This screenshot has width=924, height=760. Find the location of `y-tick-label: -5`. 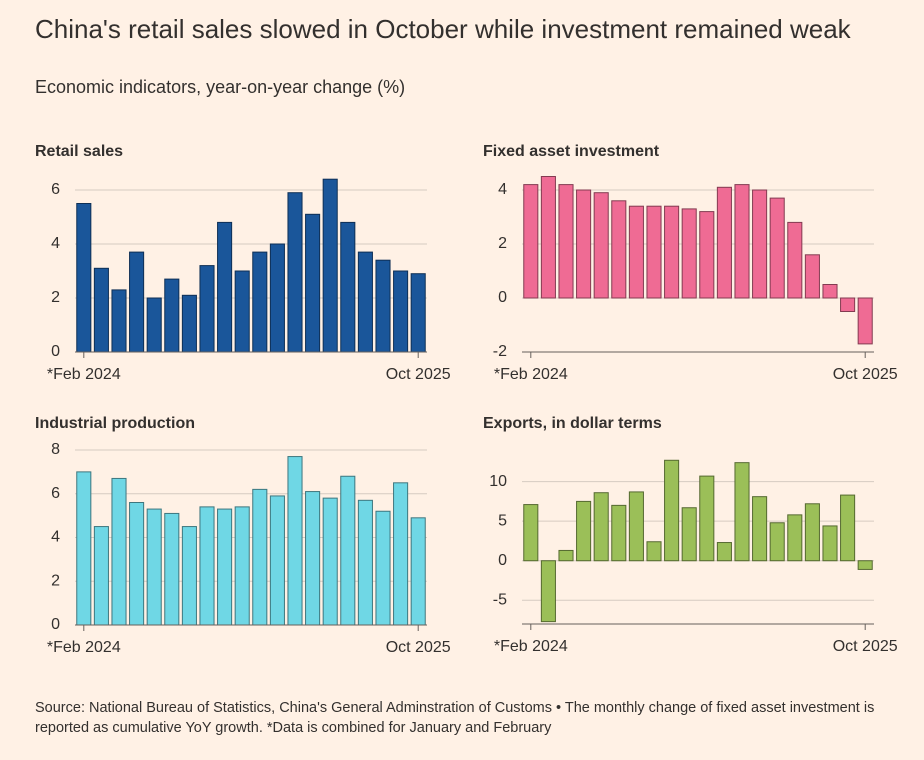

y-tick-label: -5 is located at coordinates (500, 599).